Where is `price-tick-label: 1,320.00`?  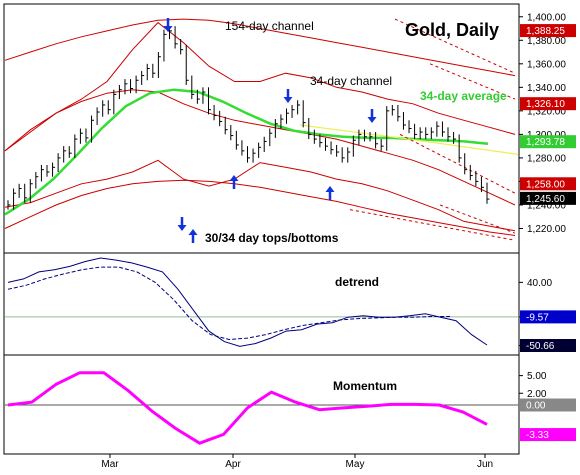 price-tick-label: 1,320.00 is located at coordinates (546, 111).